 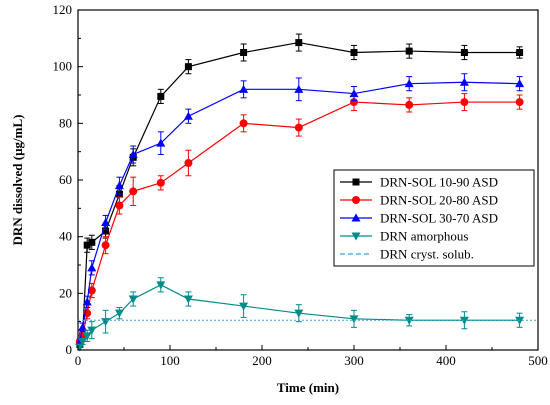 I want to click on x-tick-label: 0, so click(x=78, y=360).